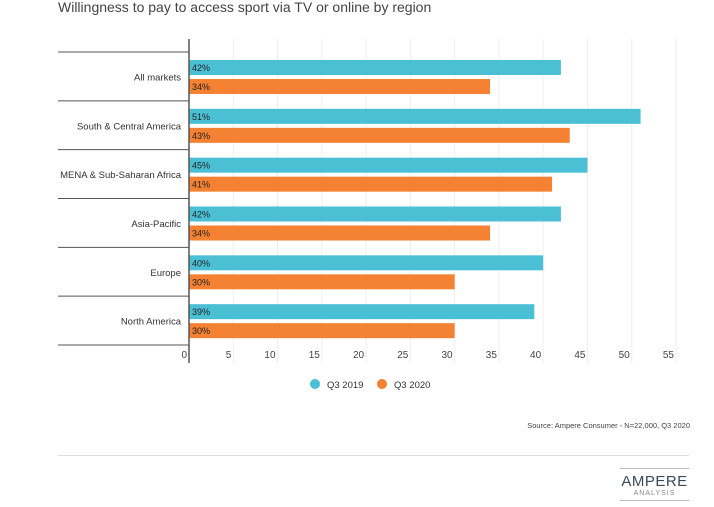 Image resolution: width=714 pixels, height=507 pixels. I want to click on data-label: 43%, so click(201, 136).